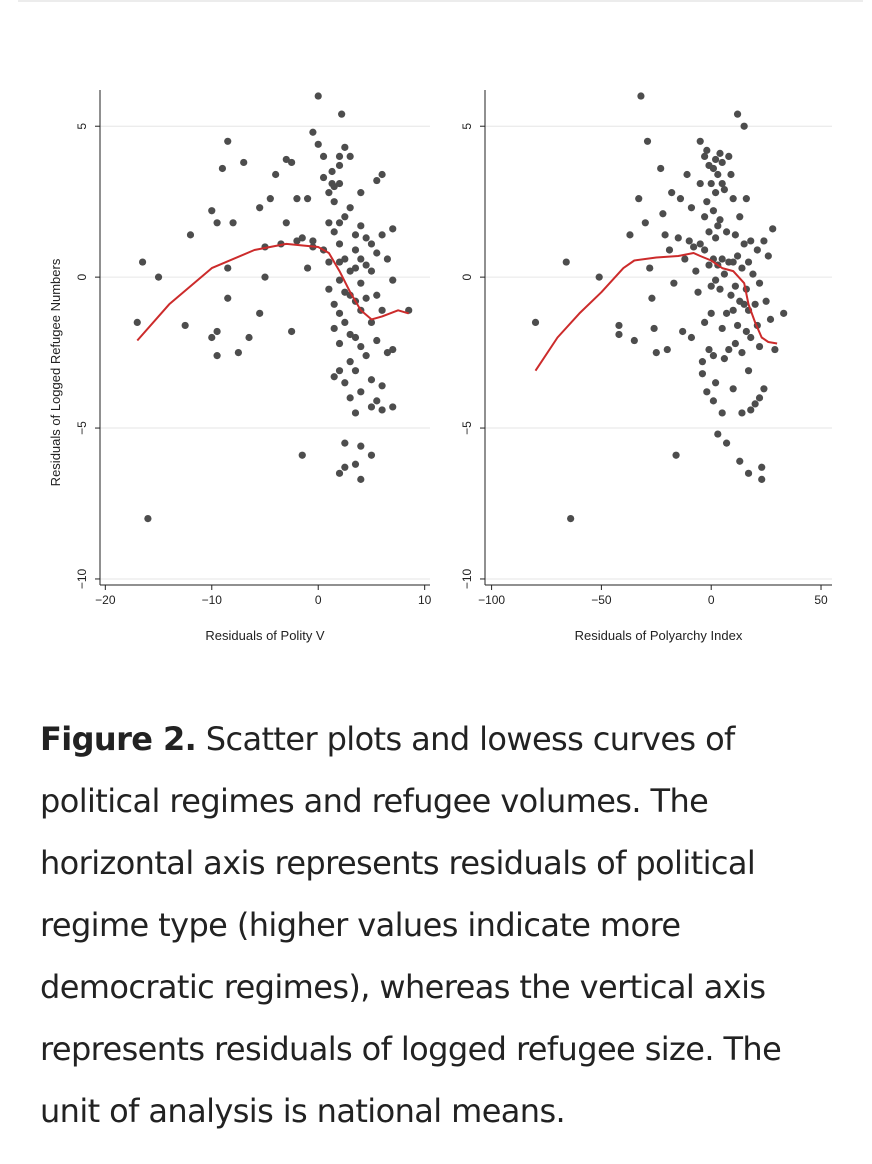 The height and width of the screenshot is (1164, 872). Describe the element at coordinates (55, 372) in the screenshot. I see `y-axis-title: Residuals of Logged Refugee Numbers` at that location.